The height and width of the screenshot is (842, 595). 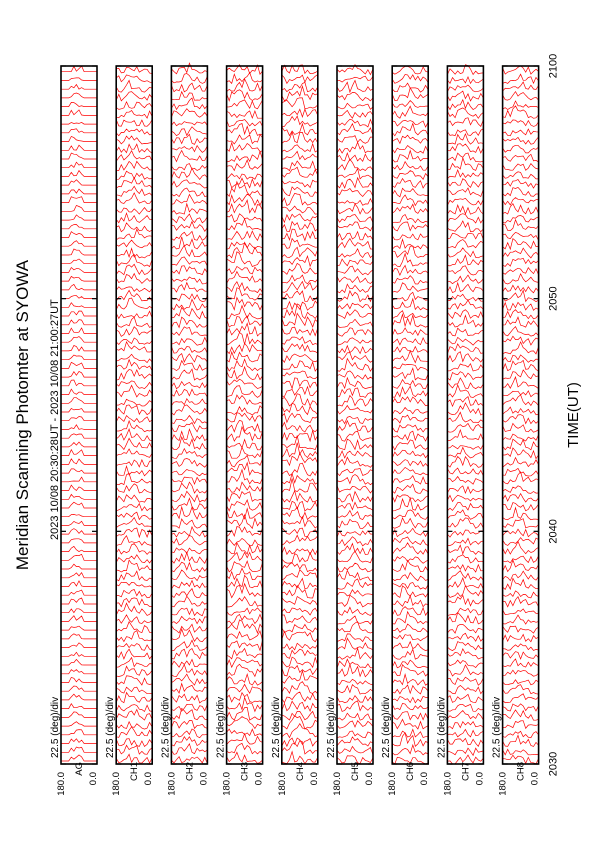 I want to click on panel-frame, so click(x=410, y=415).